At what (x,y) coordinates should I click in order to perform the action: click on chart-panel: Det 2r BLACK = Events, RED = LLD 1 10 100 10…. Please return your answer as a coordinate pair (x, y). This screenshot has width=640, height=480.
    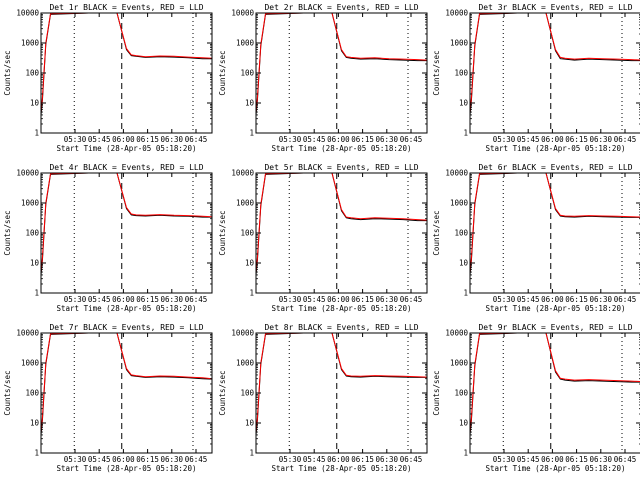
    Looking at the image, I should click on (323, 78).